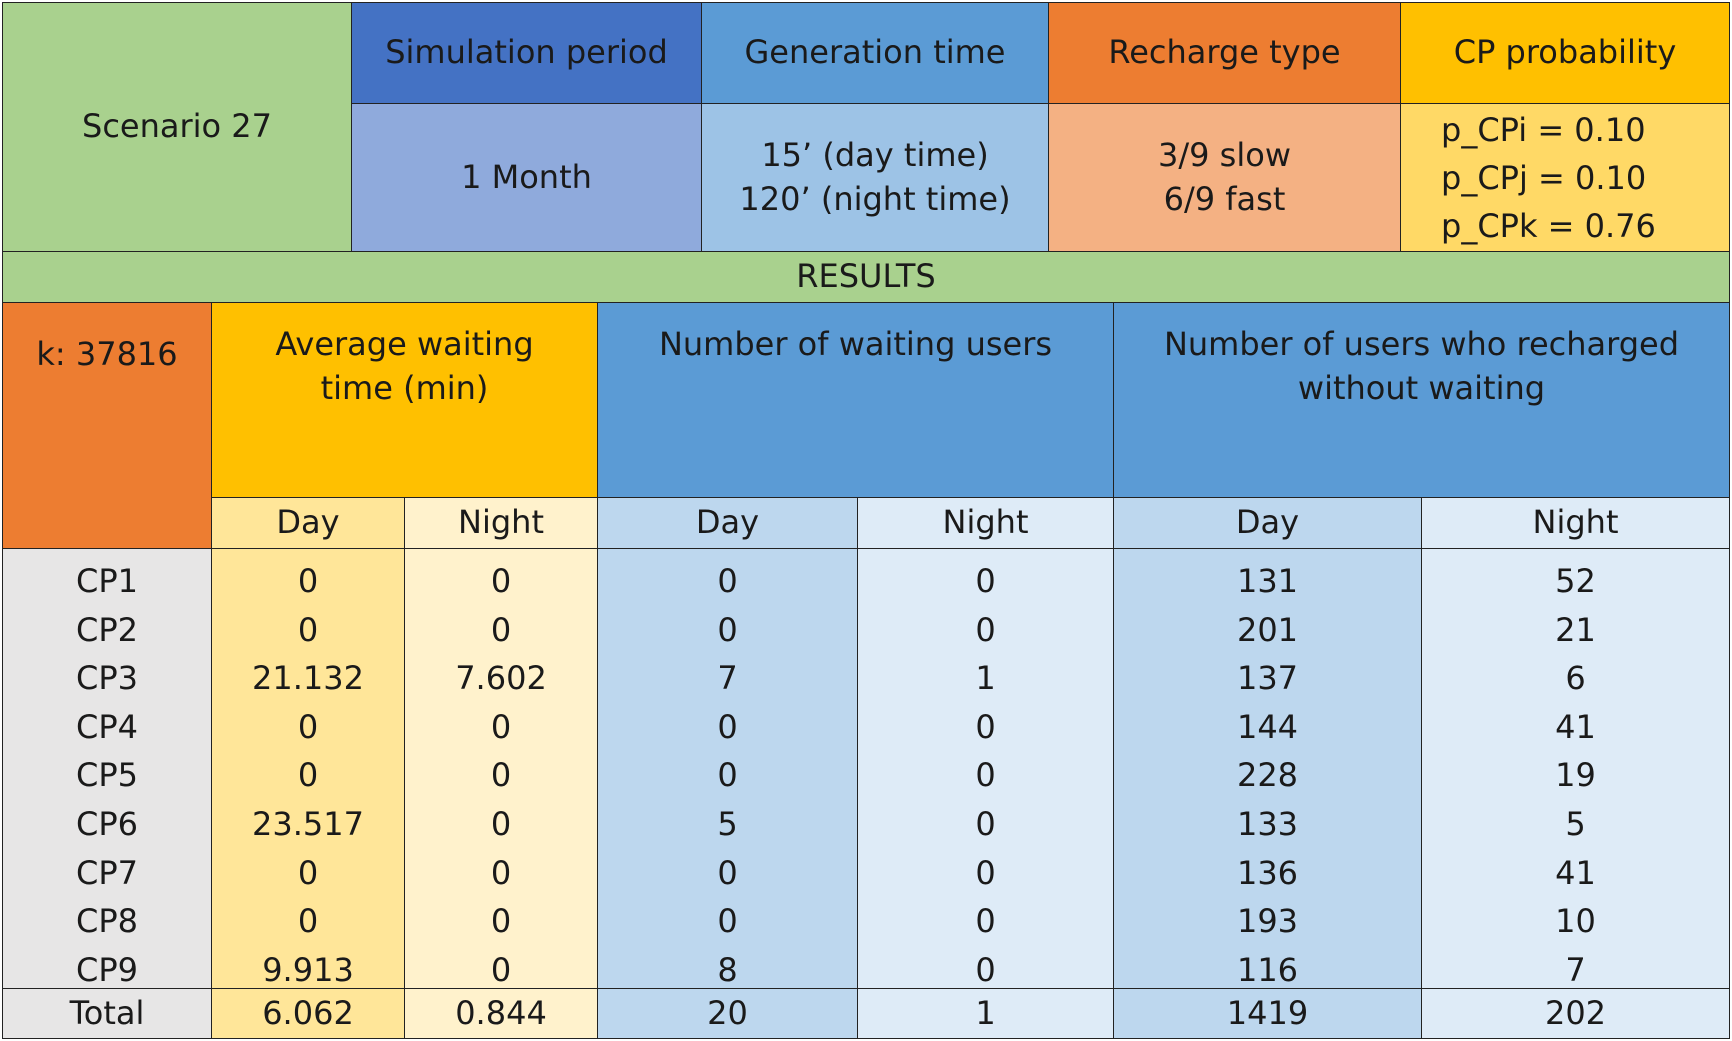 The width and height of the screenshot is (1732, 1041). What do you see at coordinates (308, 823) in the screenshot?
I see `cell-avg_day-cp6: 23.517` at bounding box center [308, 823].